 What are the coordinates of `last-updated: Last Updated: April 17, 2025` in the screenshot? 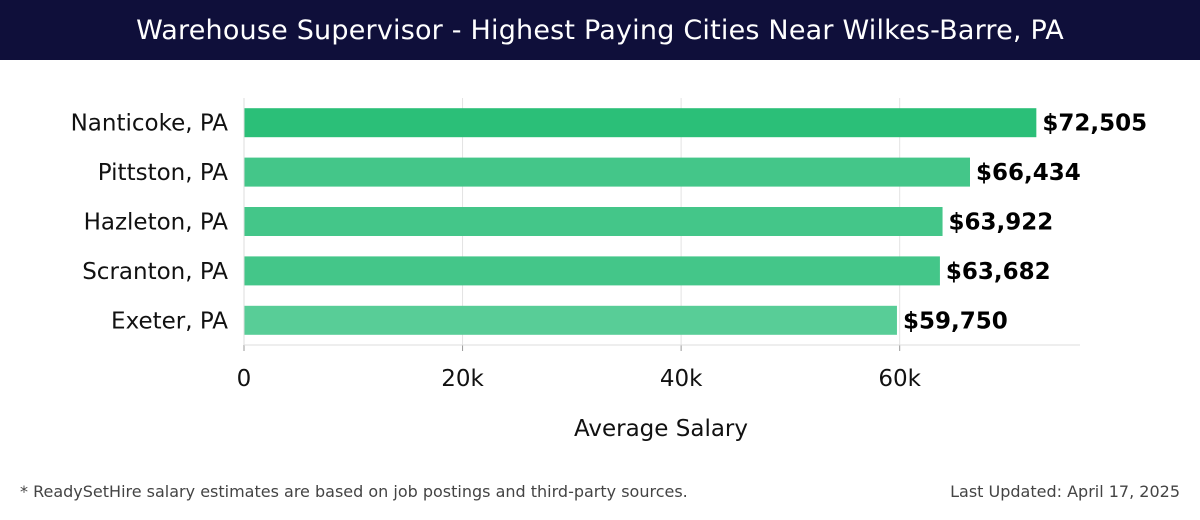 It's located at (1065, 491).